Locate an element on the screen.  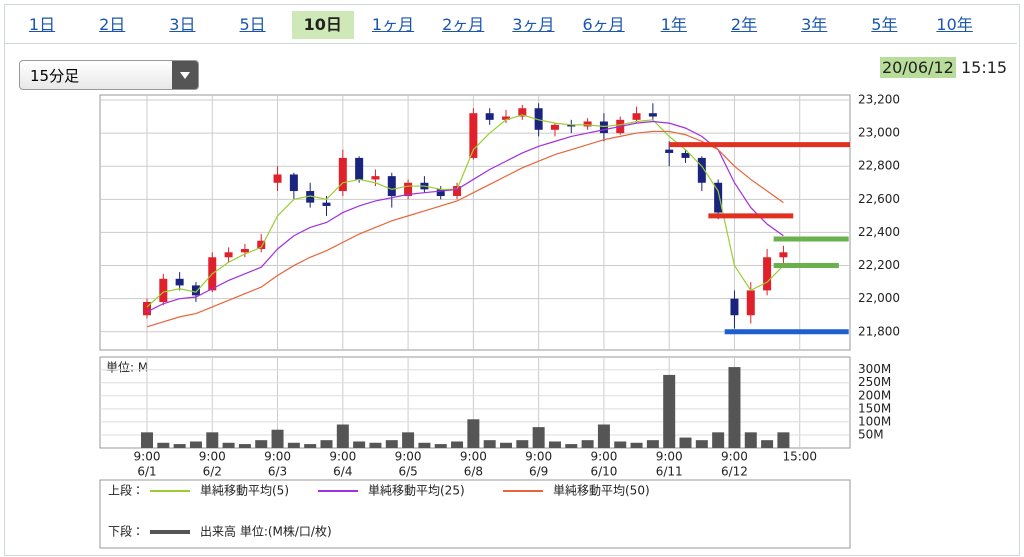
y-tick-label: 23,000 is located at coordinates (879, 133).